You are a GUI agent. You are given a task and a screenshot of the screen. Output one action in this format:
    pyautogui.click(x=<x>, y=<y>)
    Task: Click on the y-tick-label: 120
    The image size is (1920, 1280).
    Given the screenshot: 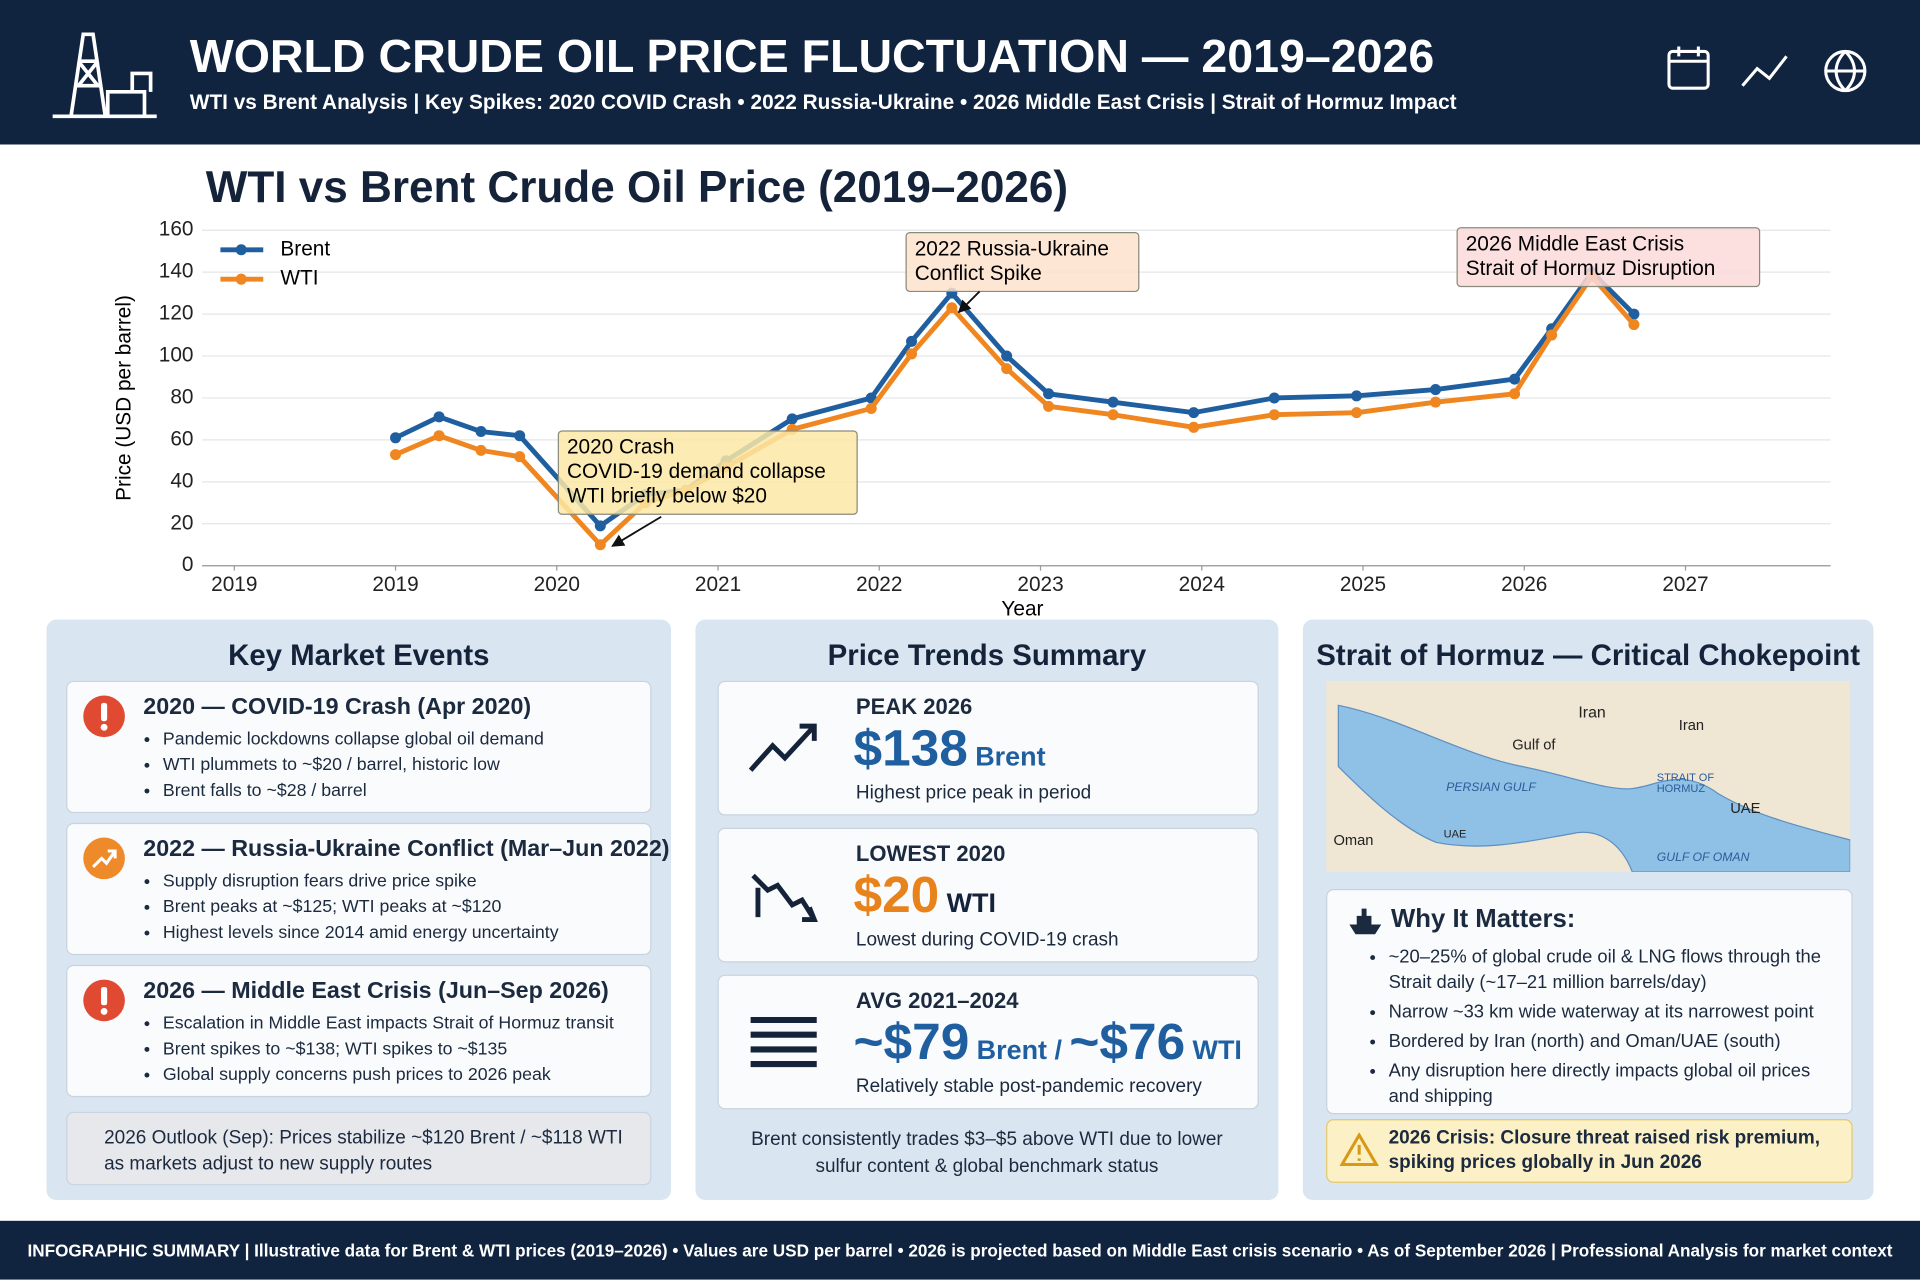 What is the action you would take?
    pyautogui.click(x=176, y=313)
    